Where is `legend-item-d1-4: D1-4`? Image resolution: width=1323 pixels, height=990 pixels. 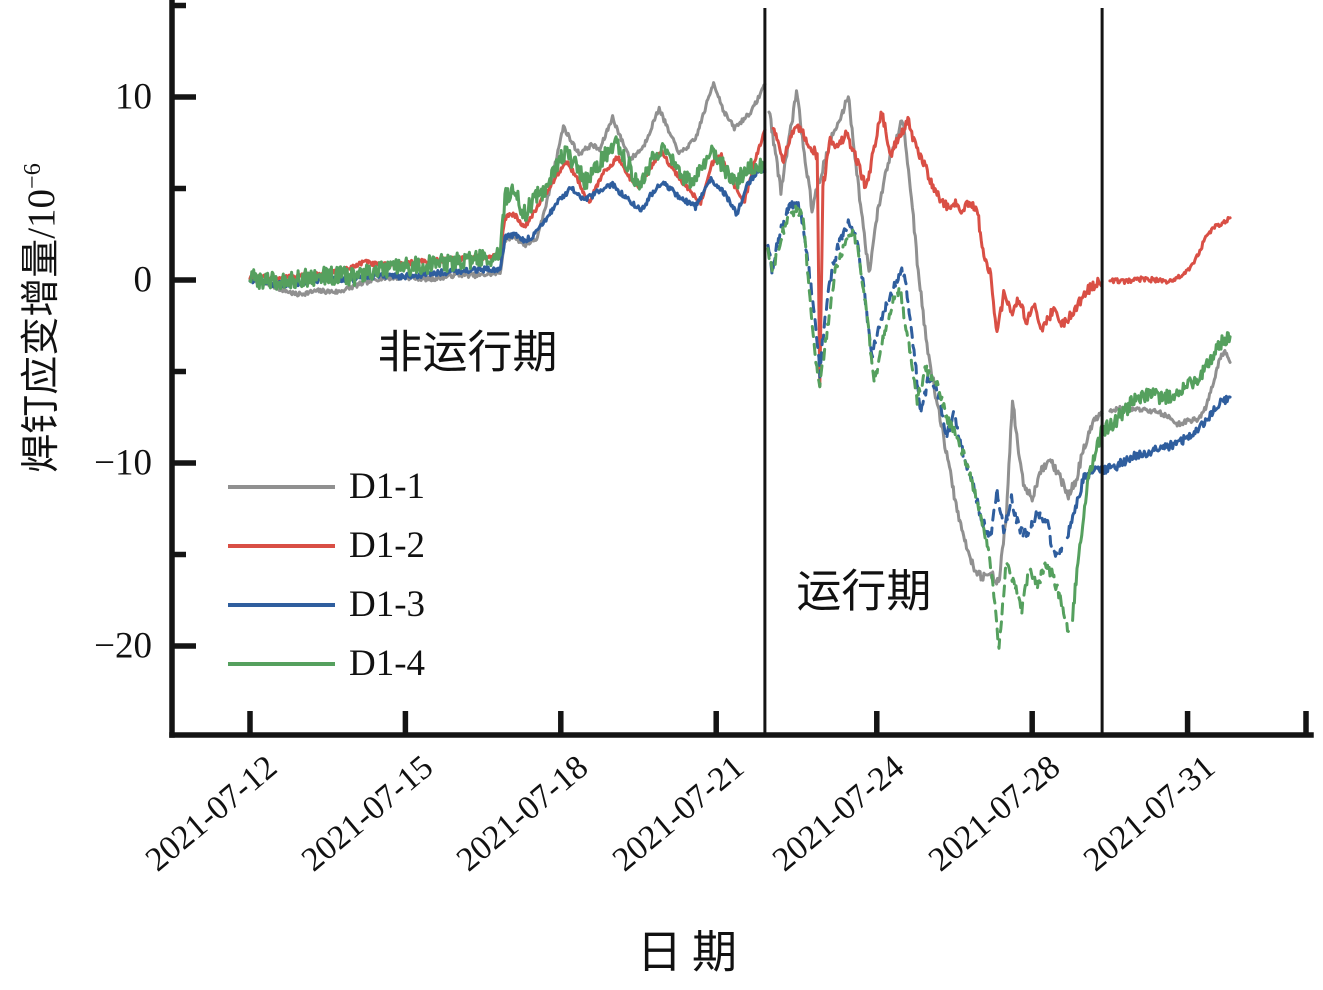 legend-item-d1-4: D1-4 is located at coordinates (326, 663).